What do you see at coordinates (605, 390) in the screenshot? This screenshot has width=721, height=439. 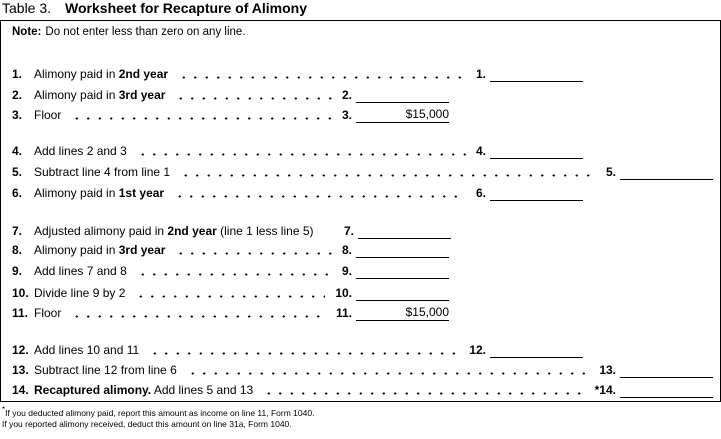 I see `line-reference: *14.` at bounding box center [605, 390].